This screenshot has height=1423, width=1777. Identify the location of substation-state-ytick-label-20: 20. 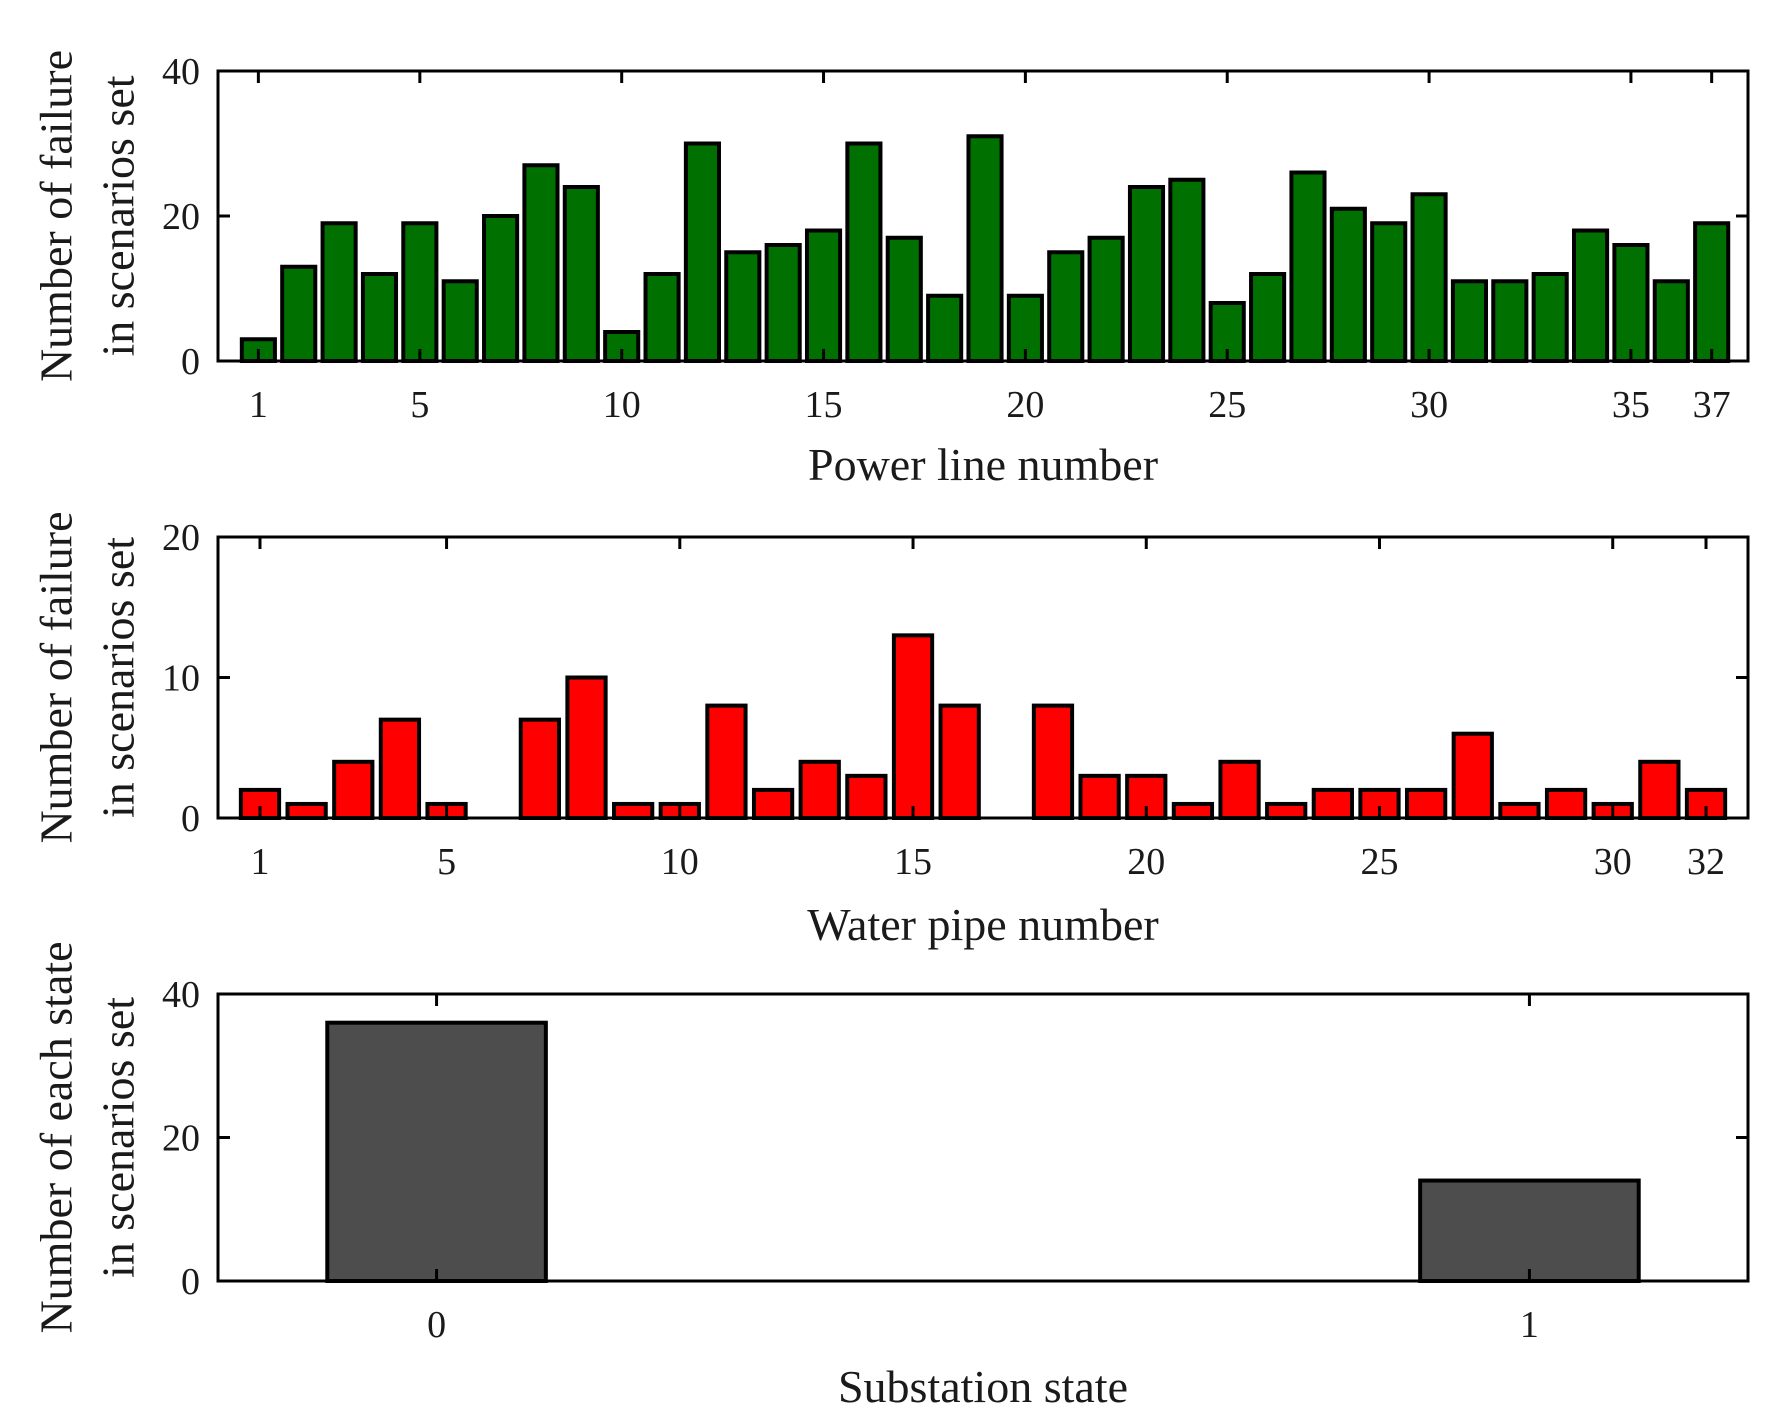
(181, 1139).